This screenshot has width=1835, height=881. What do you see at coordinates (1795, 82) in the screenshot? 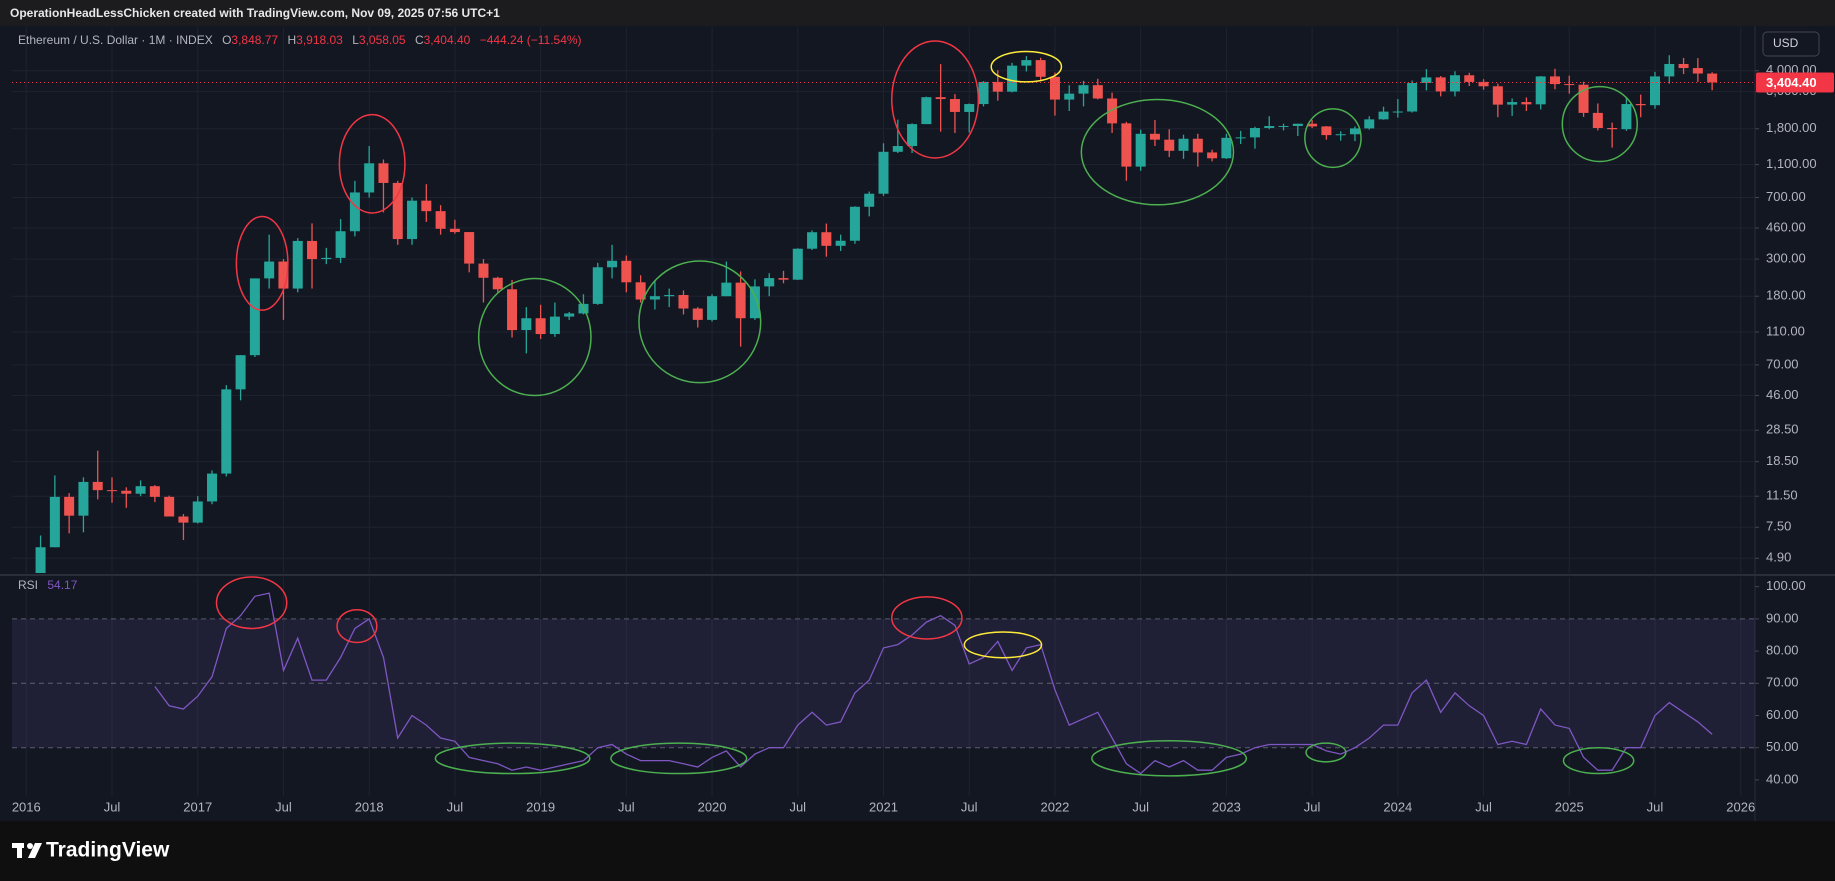
I see `last-price-box` at bounding box center [1795, 82].